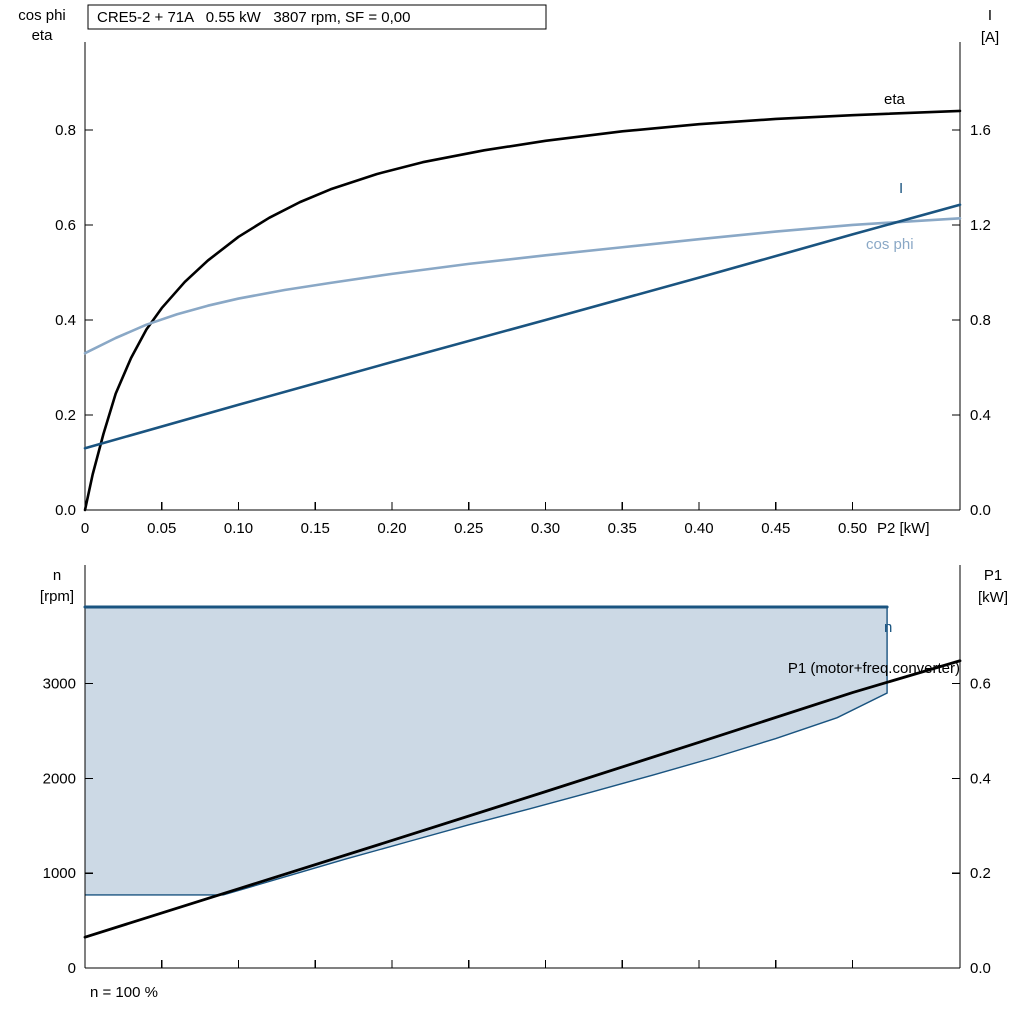 This screenshot has height=1024, width=1024. Describe the element at coordinates (65, 130) in the screenshot. I see `left-tick-label: 0.8` at that location.